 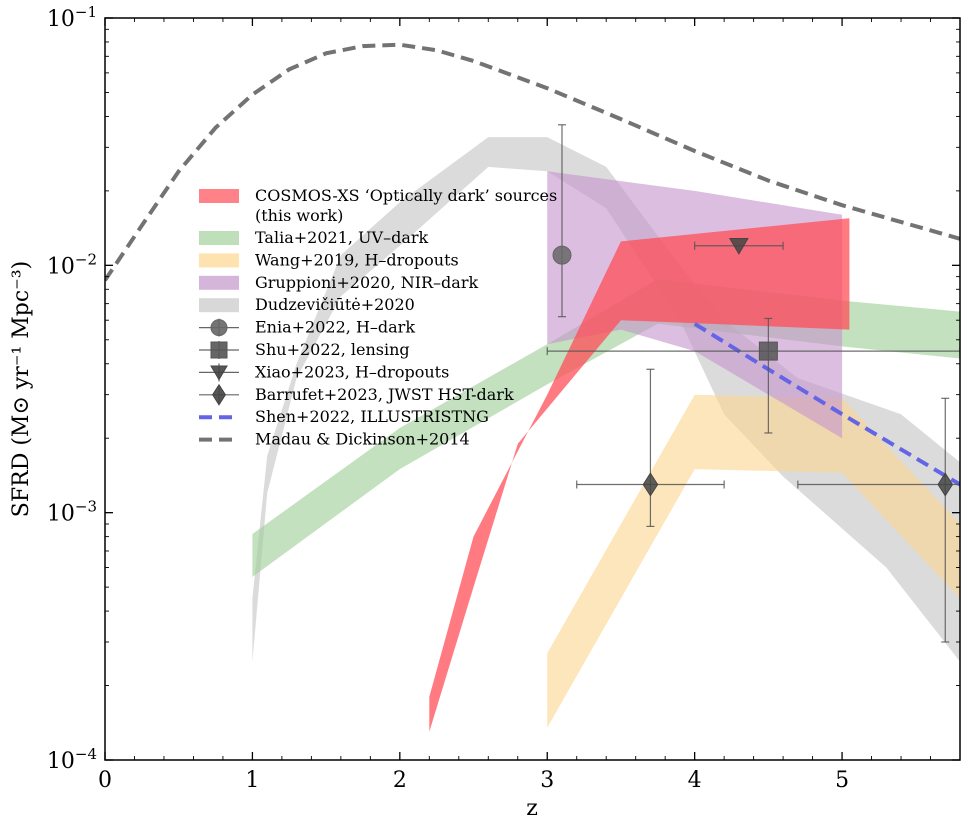 What do you see at coordinates (562, 255) in the screenshot?
I see `marker-circle` at bounding box center [562, 255].